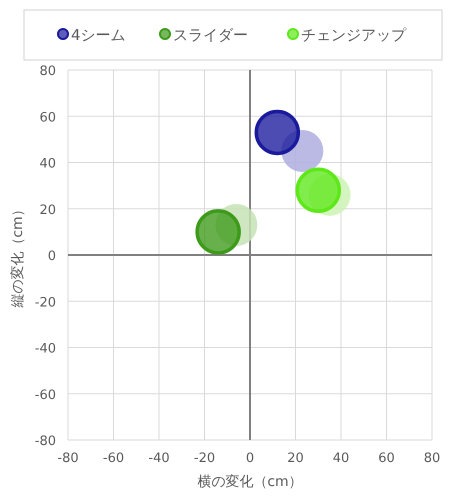 The height and width of the screenshot is (497, 458). Describe the element at coordinates (45, 441) in the screenshot. I see `y-tick-label: -80` at that location.